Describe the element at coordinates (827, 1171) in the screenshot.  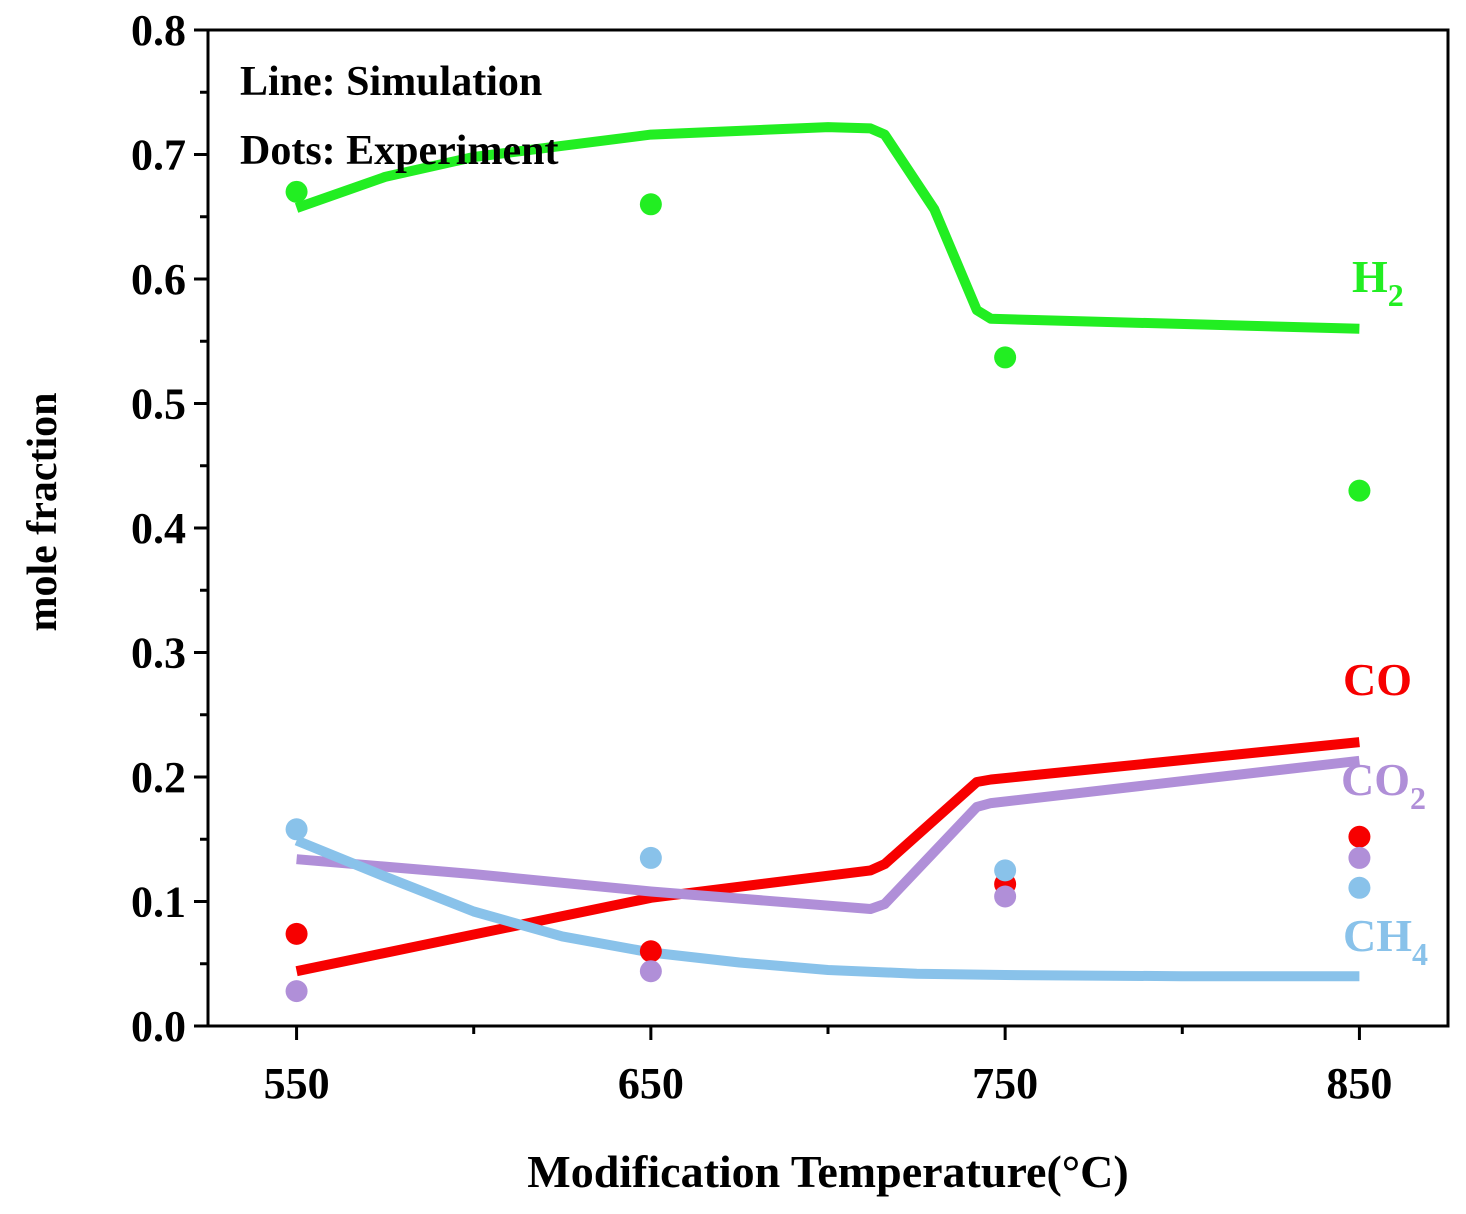
I see `x-axis-label: Modification Temperature(°C)` at that location.